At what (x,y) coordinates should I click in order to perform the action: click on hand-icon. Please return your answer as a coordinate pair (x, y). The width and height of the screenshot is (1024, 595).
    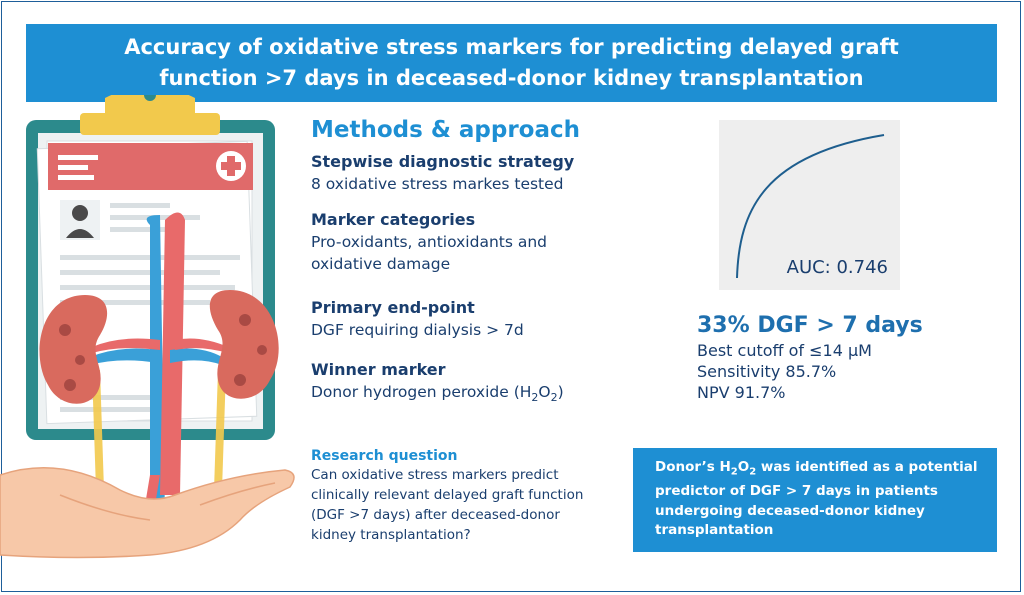
    Looking at the image, I should click on (147, 513).